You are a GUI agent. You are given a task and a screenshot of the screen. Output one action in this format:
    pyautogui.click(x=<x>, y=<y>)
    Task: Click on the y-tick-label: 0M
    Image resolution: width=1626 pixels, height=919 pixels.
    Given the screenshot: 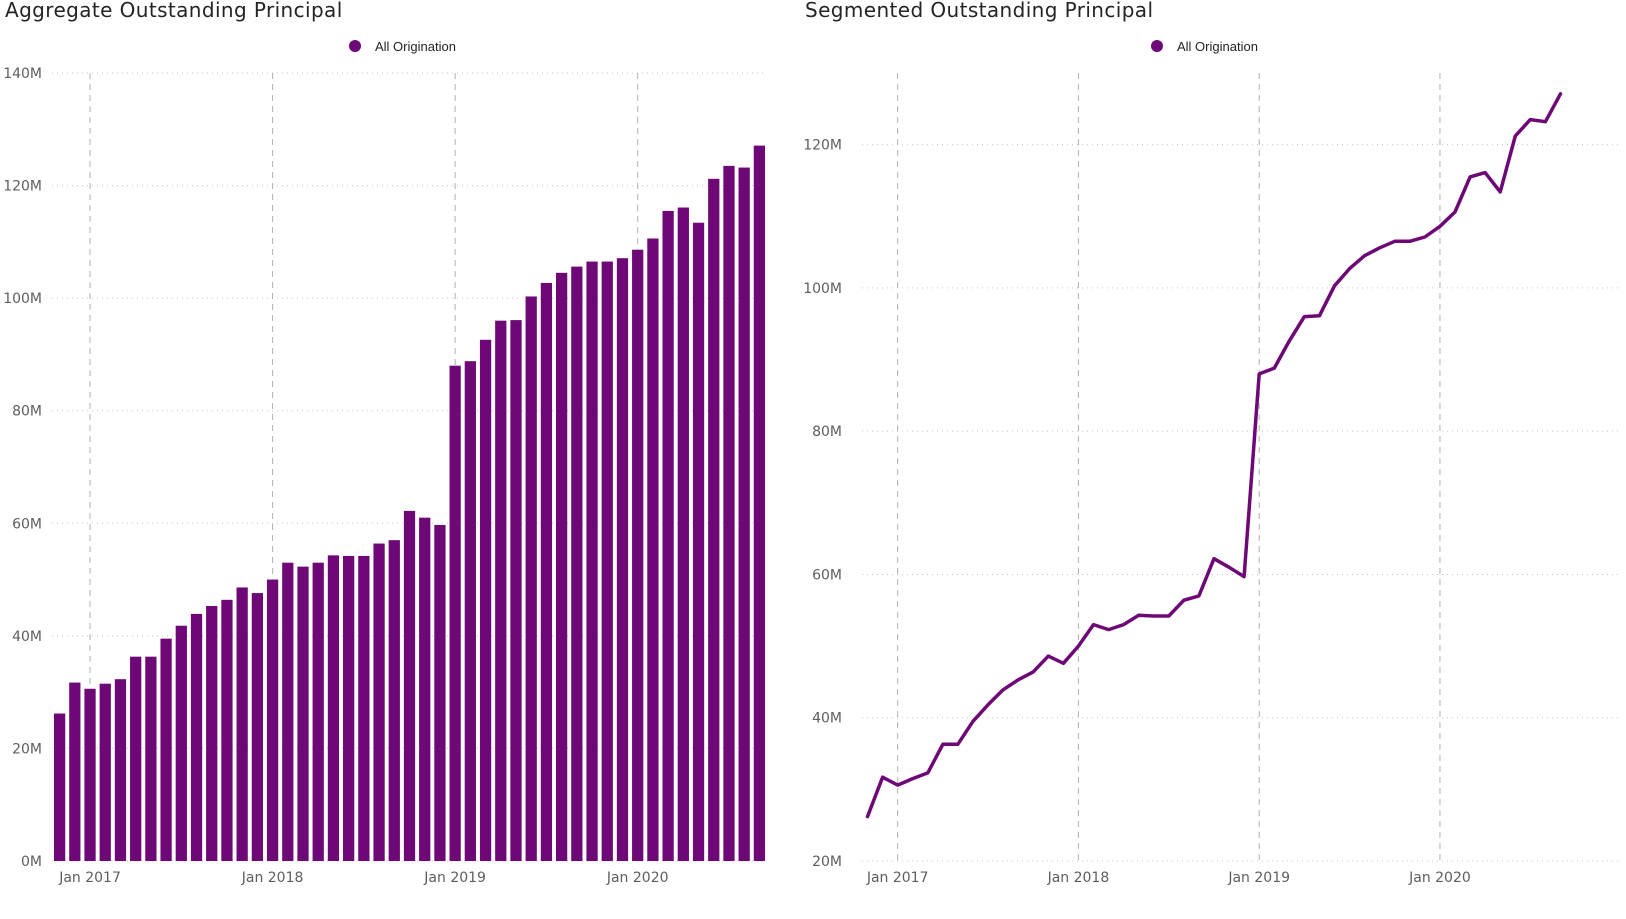 What is the action you would take?
    pyautogui.click(x=31, y=862)
    